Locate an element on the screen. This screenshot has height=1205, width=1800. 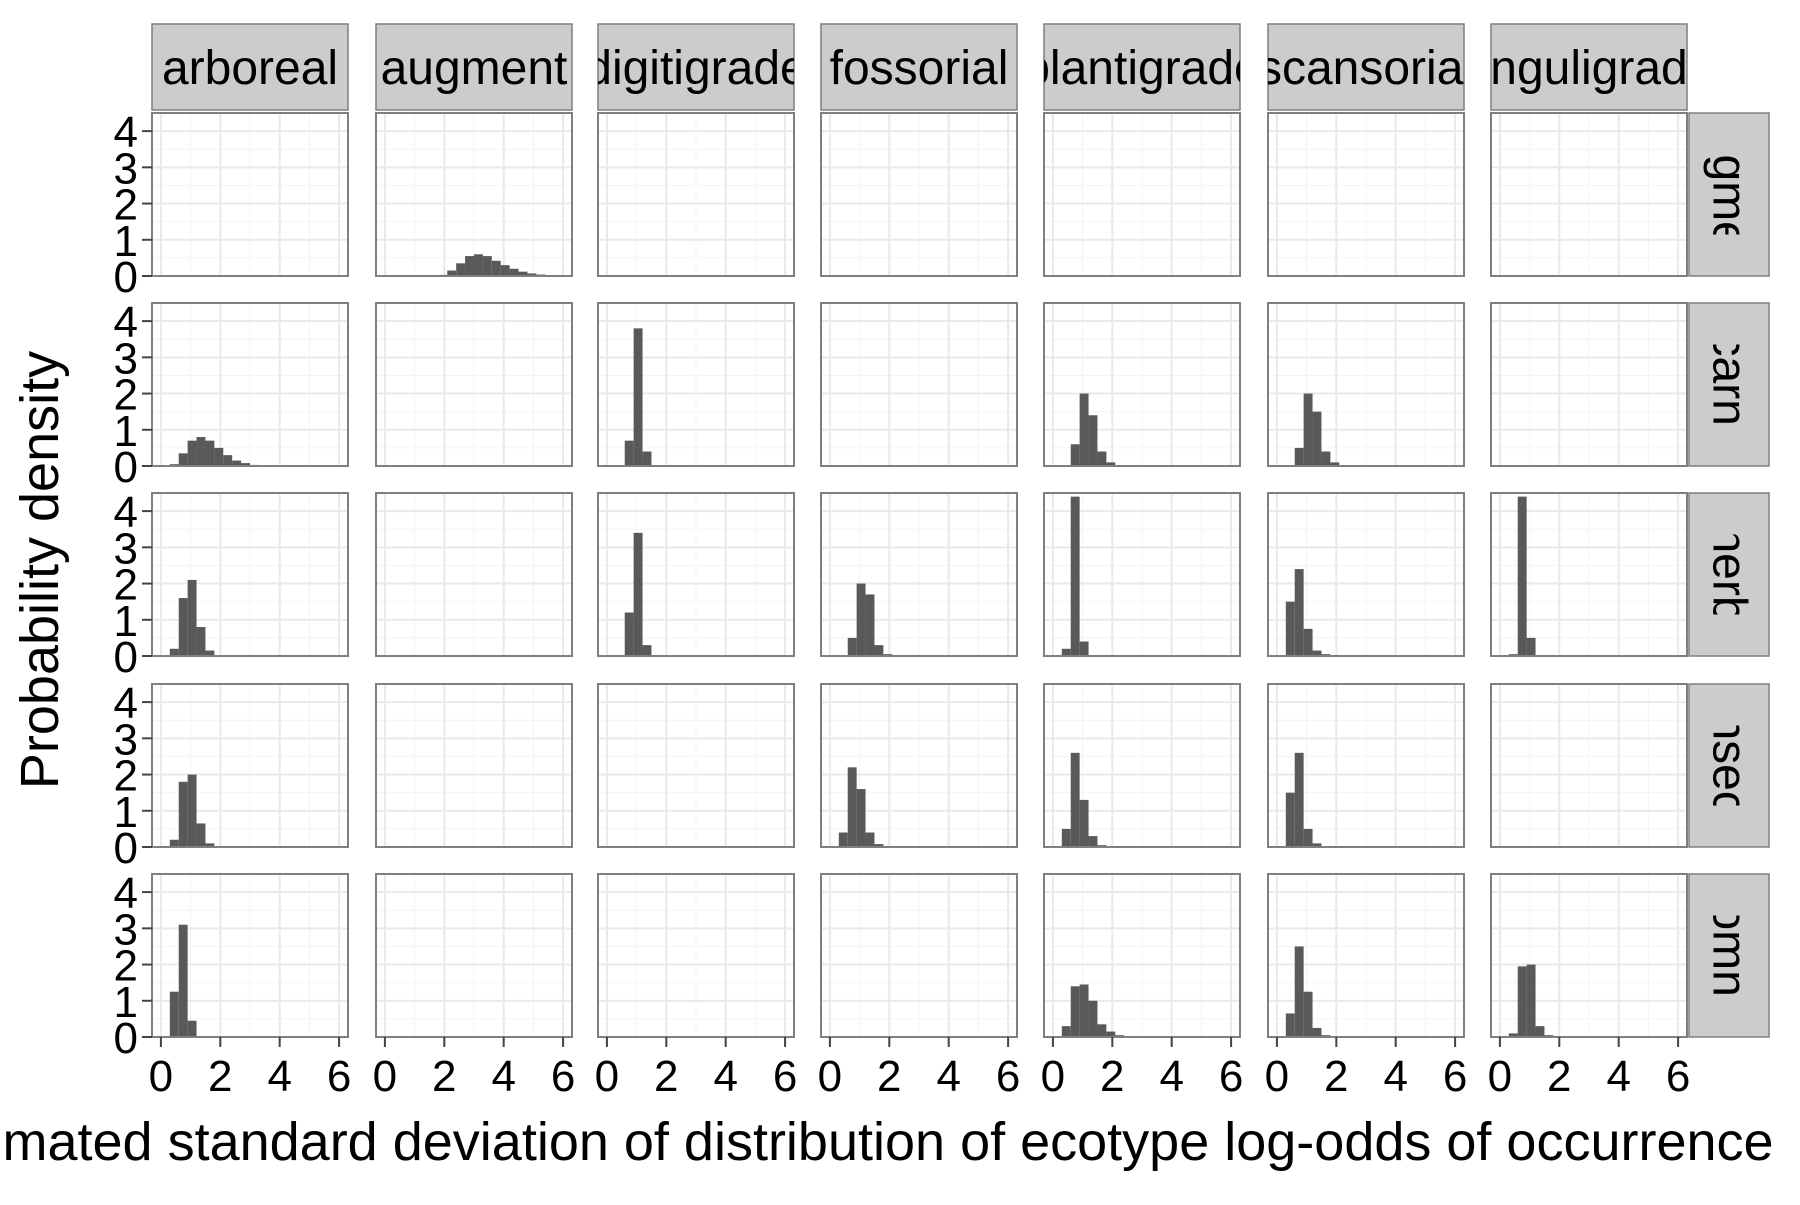
facet-panel-insect-unguligrade is located at coordinates (1589, 765).